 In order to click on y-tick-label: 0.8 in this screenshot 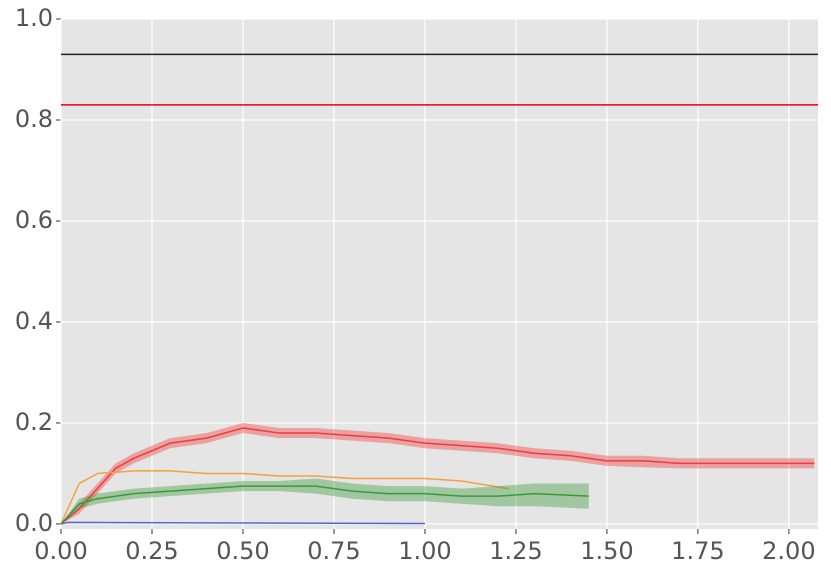, I will do `click(34, 119)`.